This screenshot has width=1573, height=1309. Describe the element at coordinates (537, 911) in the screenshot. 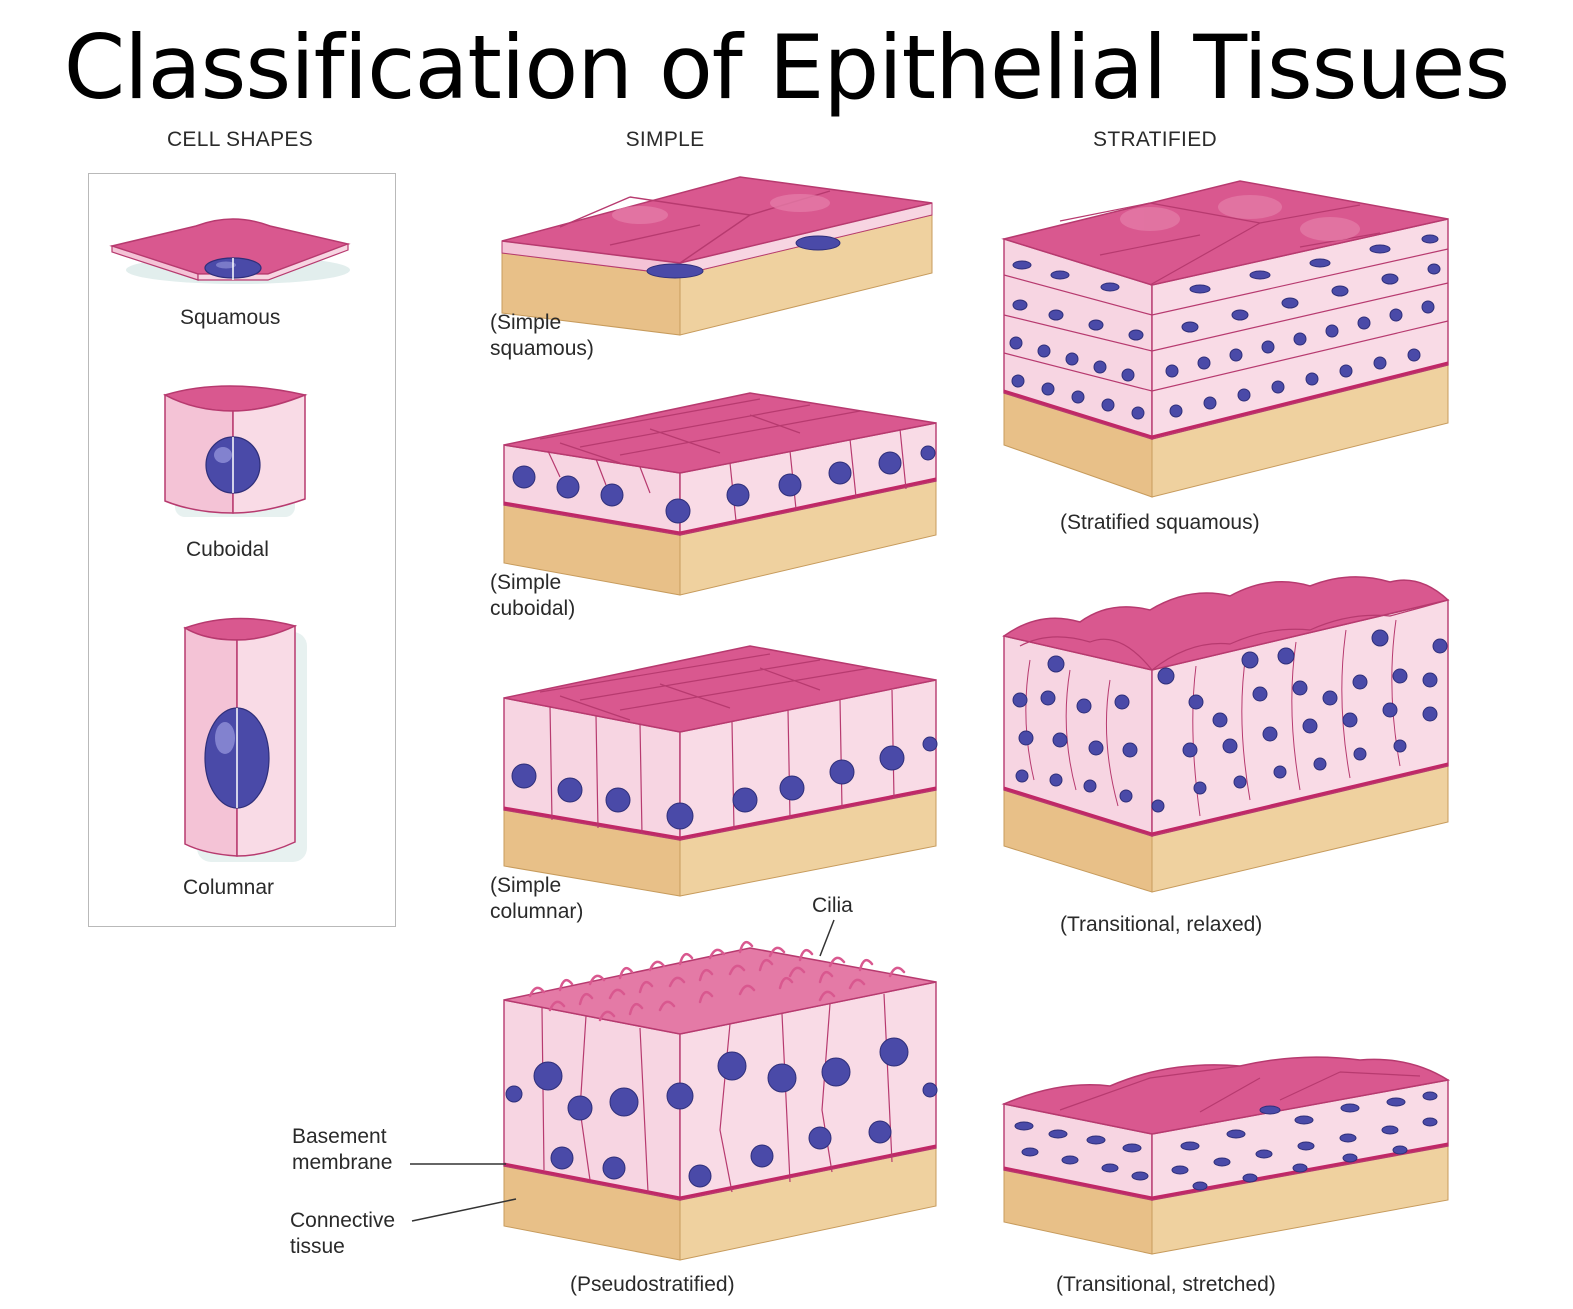

I see `label-line: columnar)` at that location.